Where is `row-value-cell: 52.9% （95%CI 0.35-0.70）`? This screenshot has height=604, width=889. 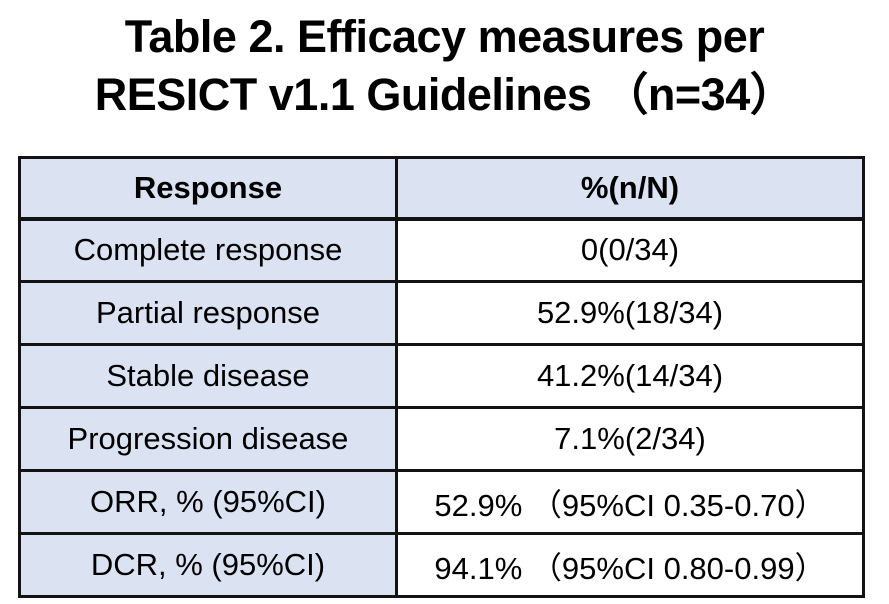 row-value-cell: 52.9% （95%CI 0.35-0.70） is located at coordinates (630, 502).